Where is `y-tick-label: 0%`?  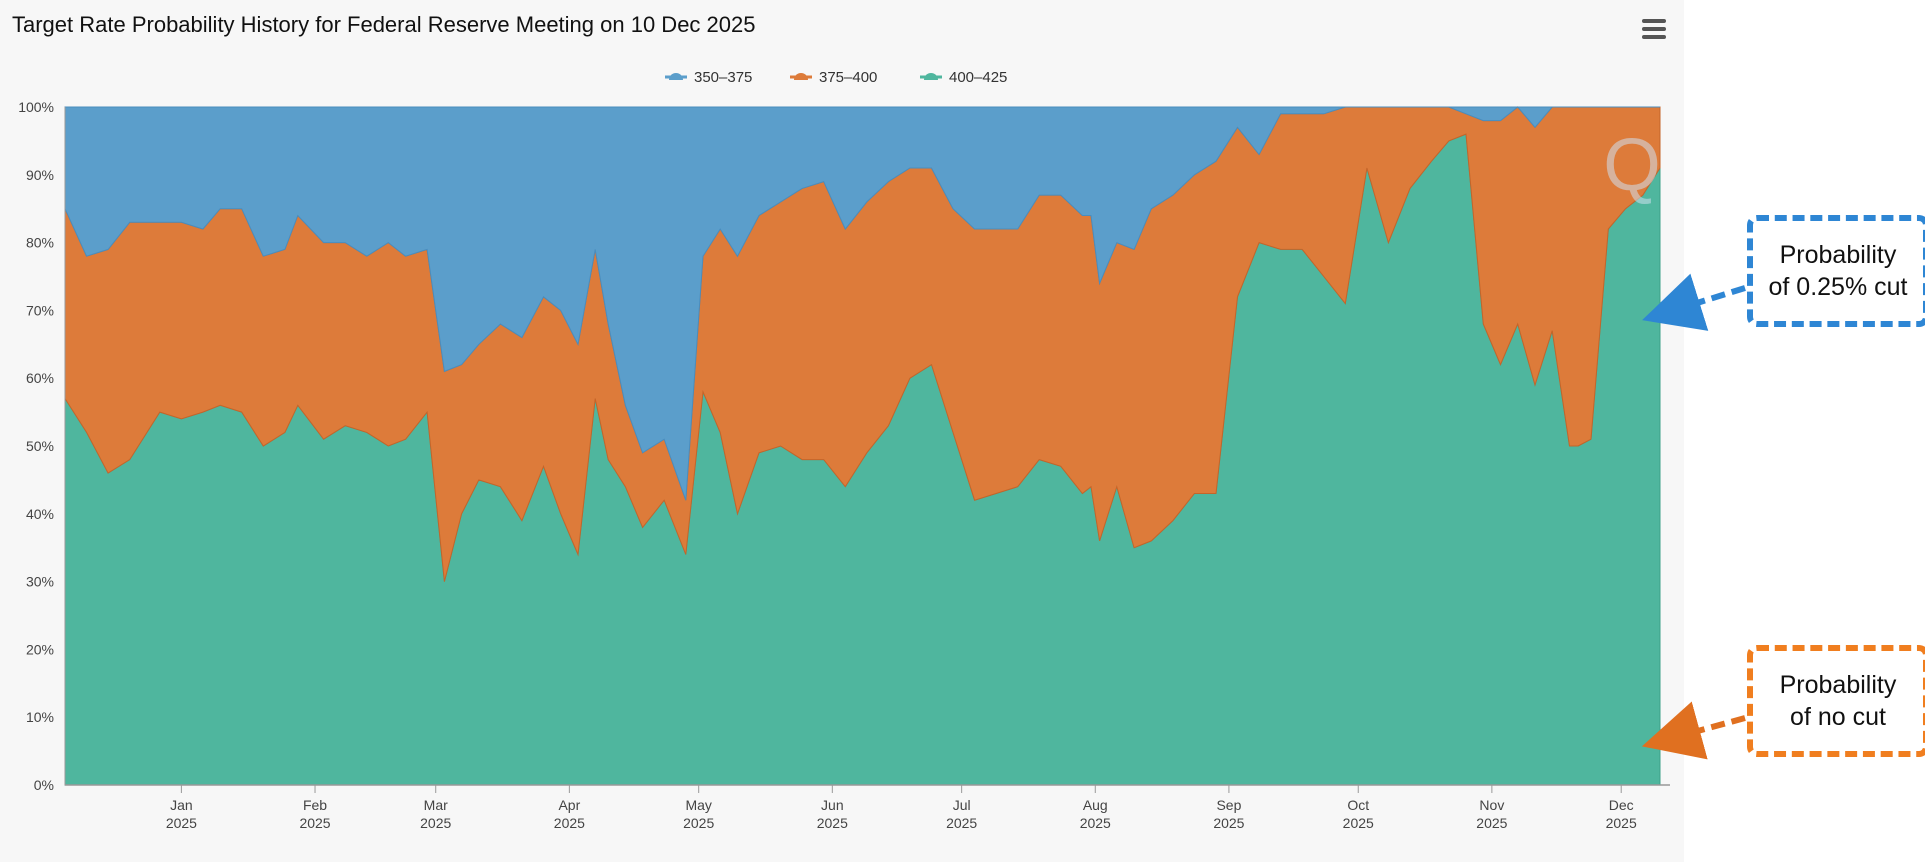
y-tick-label: 0% is located at coordinates (44, 785).